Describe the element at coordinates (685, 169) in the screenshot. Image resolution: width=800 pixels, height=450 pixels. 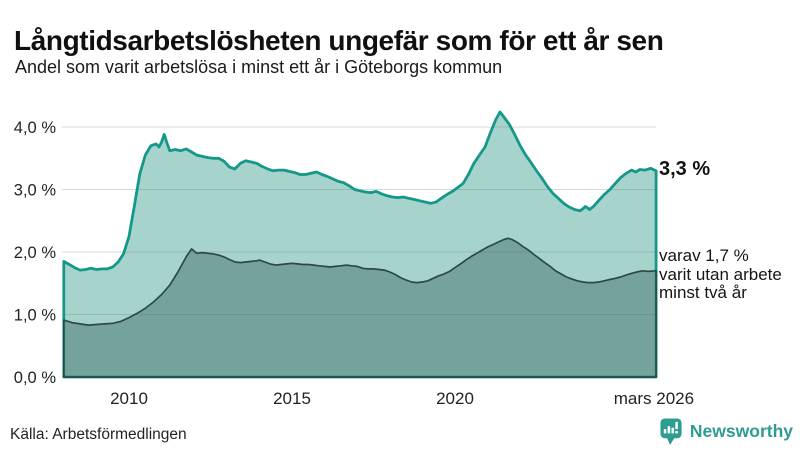
I see `latest-value-label: 3,3 %` at that location.